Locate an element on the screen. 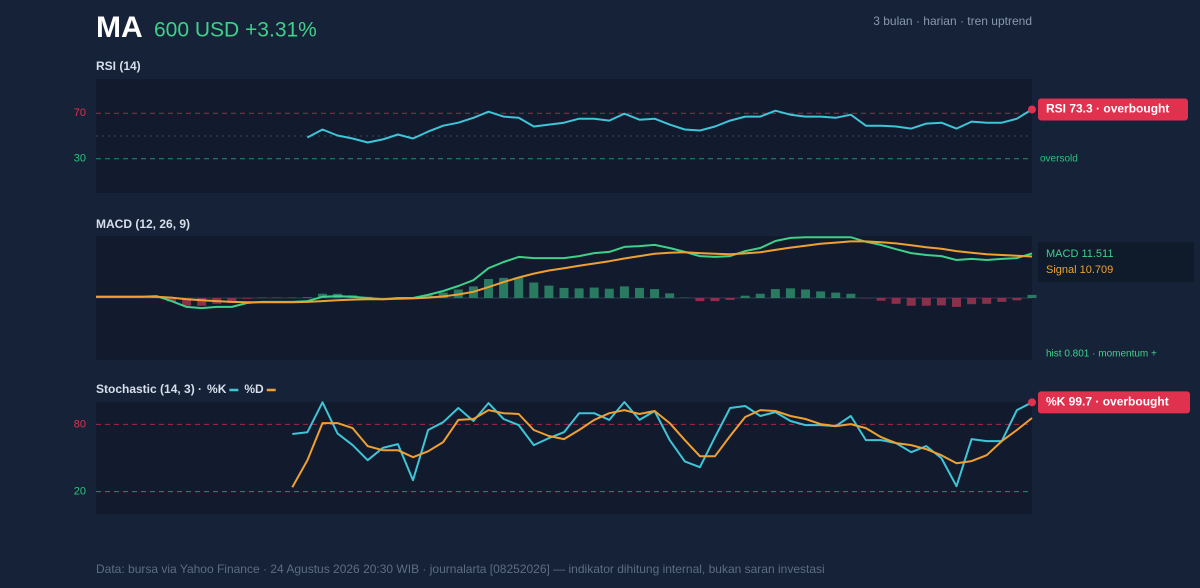 The height and width of the screenshot is (588, 1200). badge-label: RSI 73.3 · overbought is located at coordinates (1107, 109).